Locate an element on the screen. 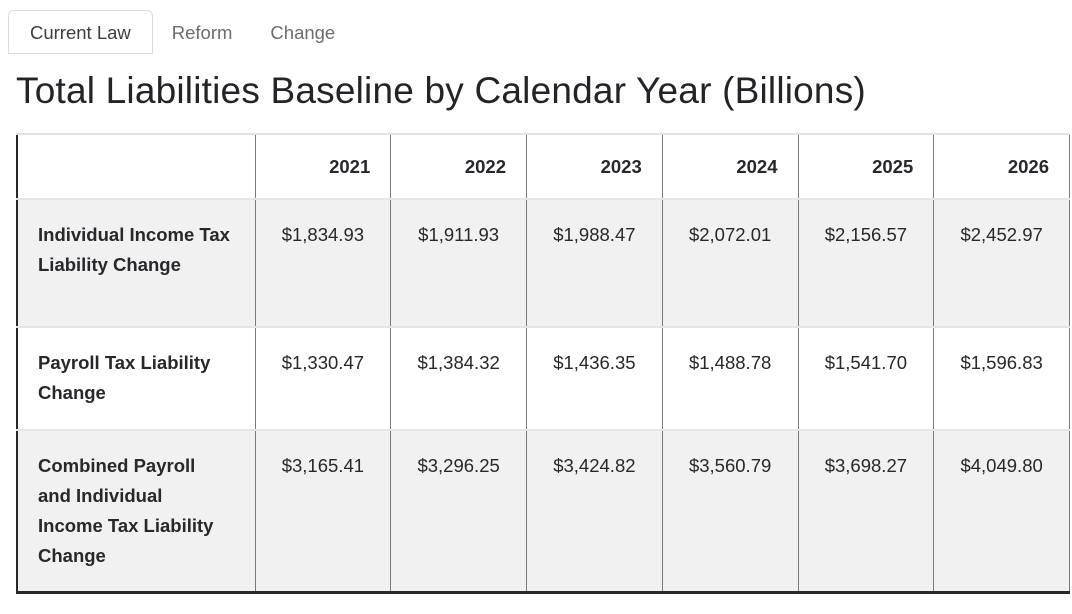 This screenshot has height=614, width=1072. cell-value: $3,165.41 is located at coordinates (323, 511).